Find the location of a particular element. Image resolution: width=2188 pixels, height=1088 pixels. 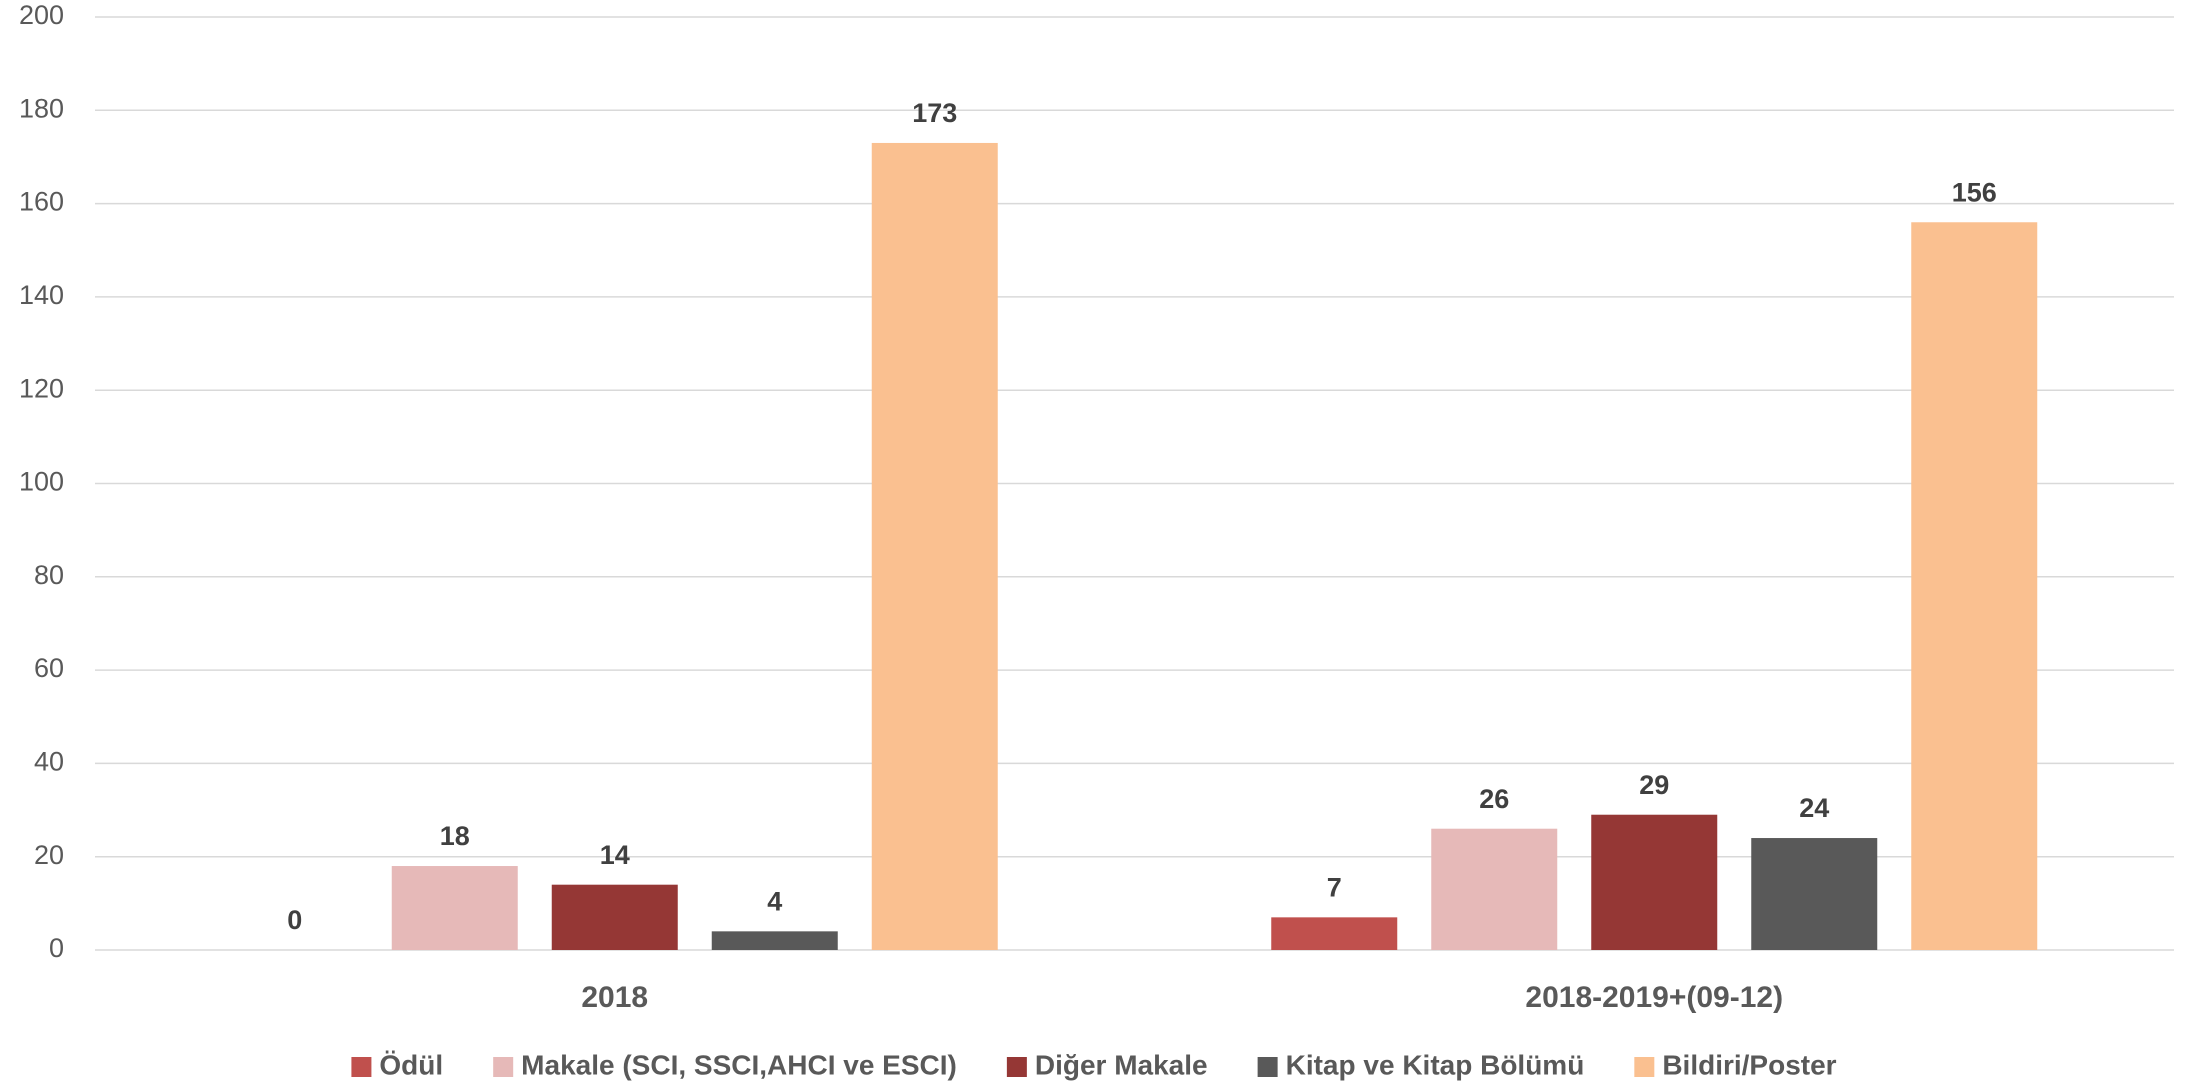

y-tick-label: 140 is located at coordinates (41, 295).